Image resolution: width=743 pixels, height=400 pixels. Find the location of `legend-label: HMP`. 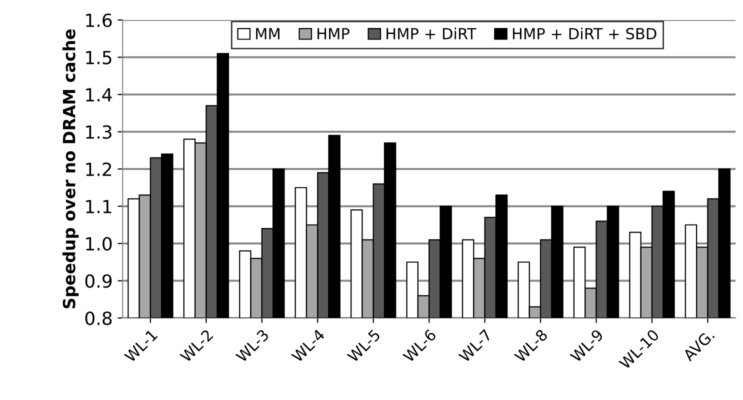

legend-label: HMP is located at coordinates (334, 34).